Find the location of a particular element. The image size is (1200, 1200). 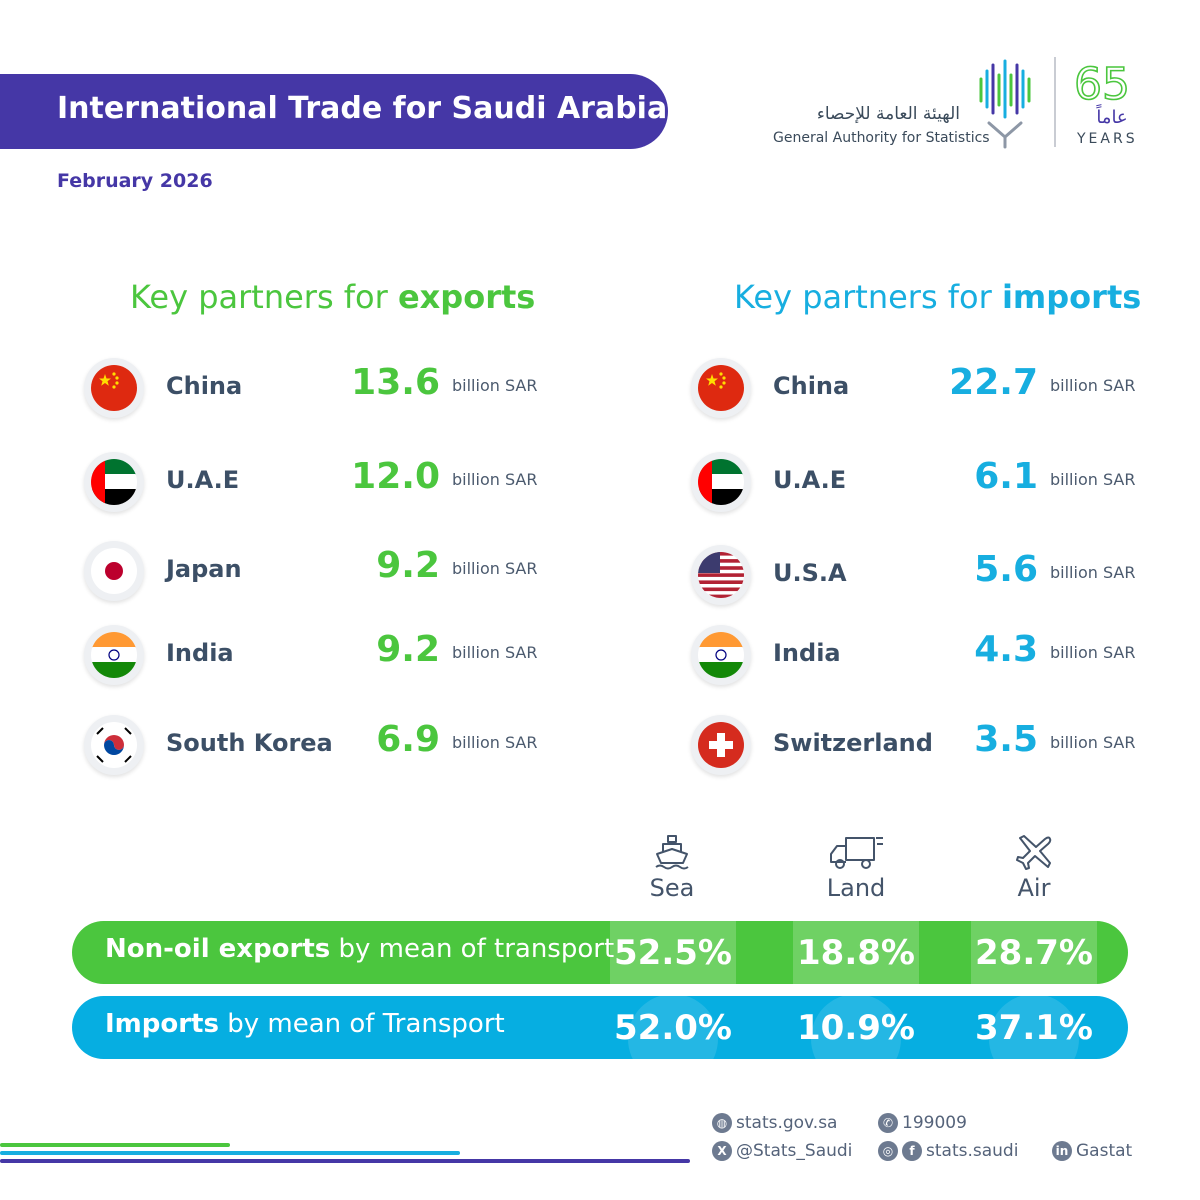

65-years-emblem: 65 عاماً is located at coordinates (1102, 92).